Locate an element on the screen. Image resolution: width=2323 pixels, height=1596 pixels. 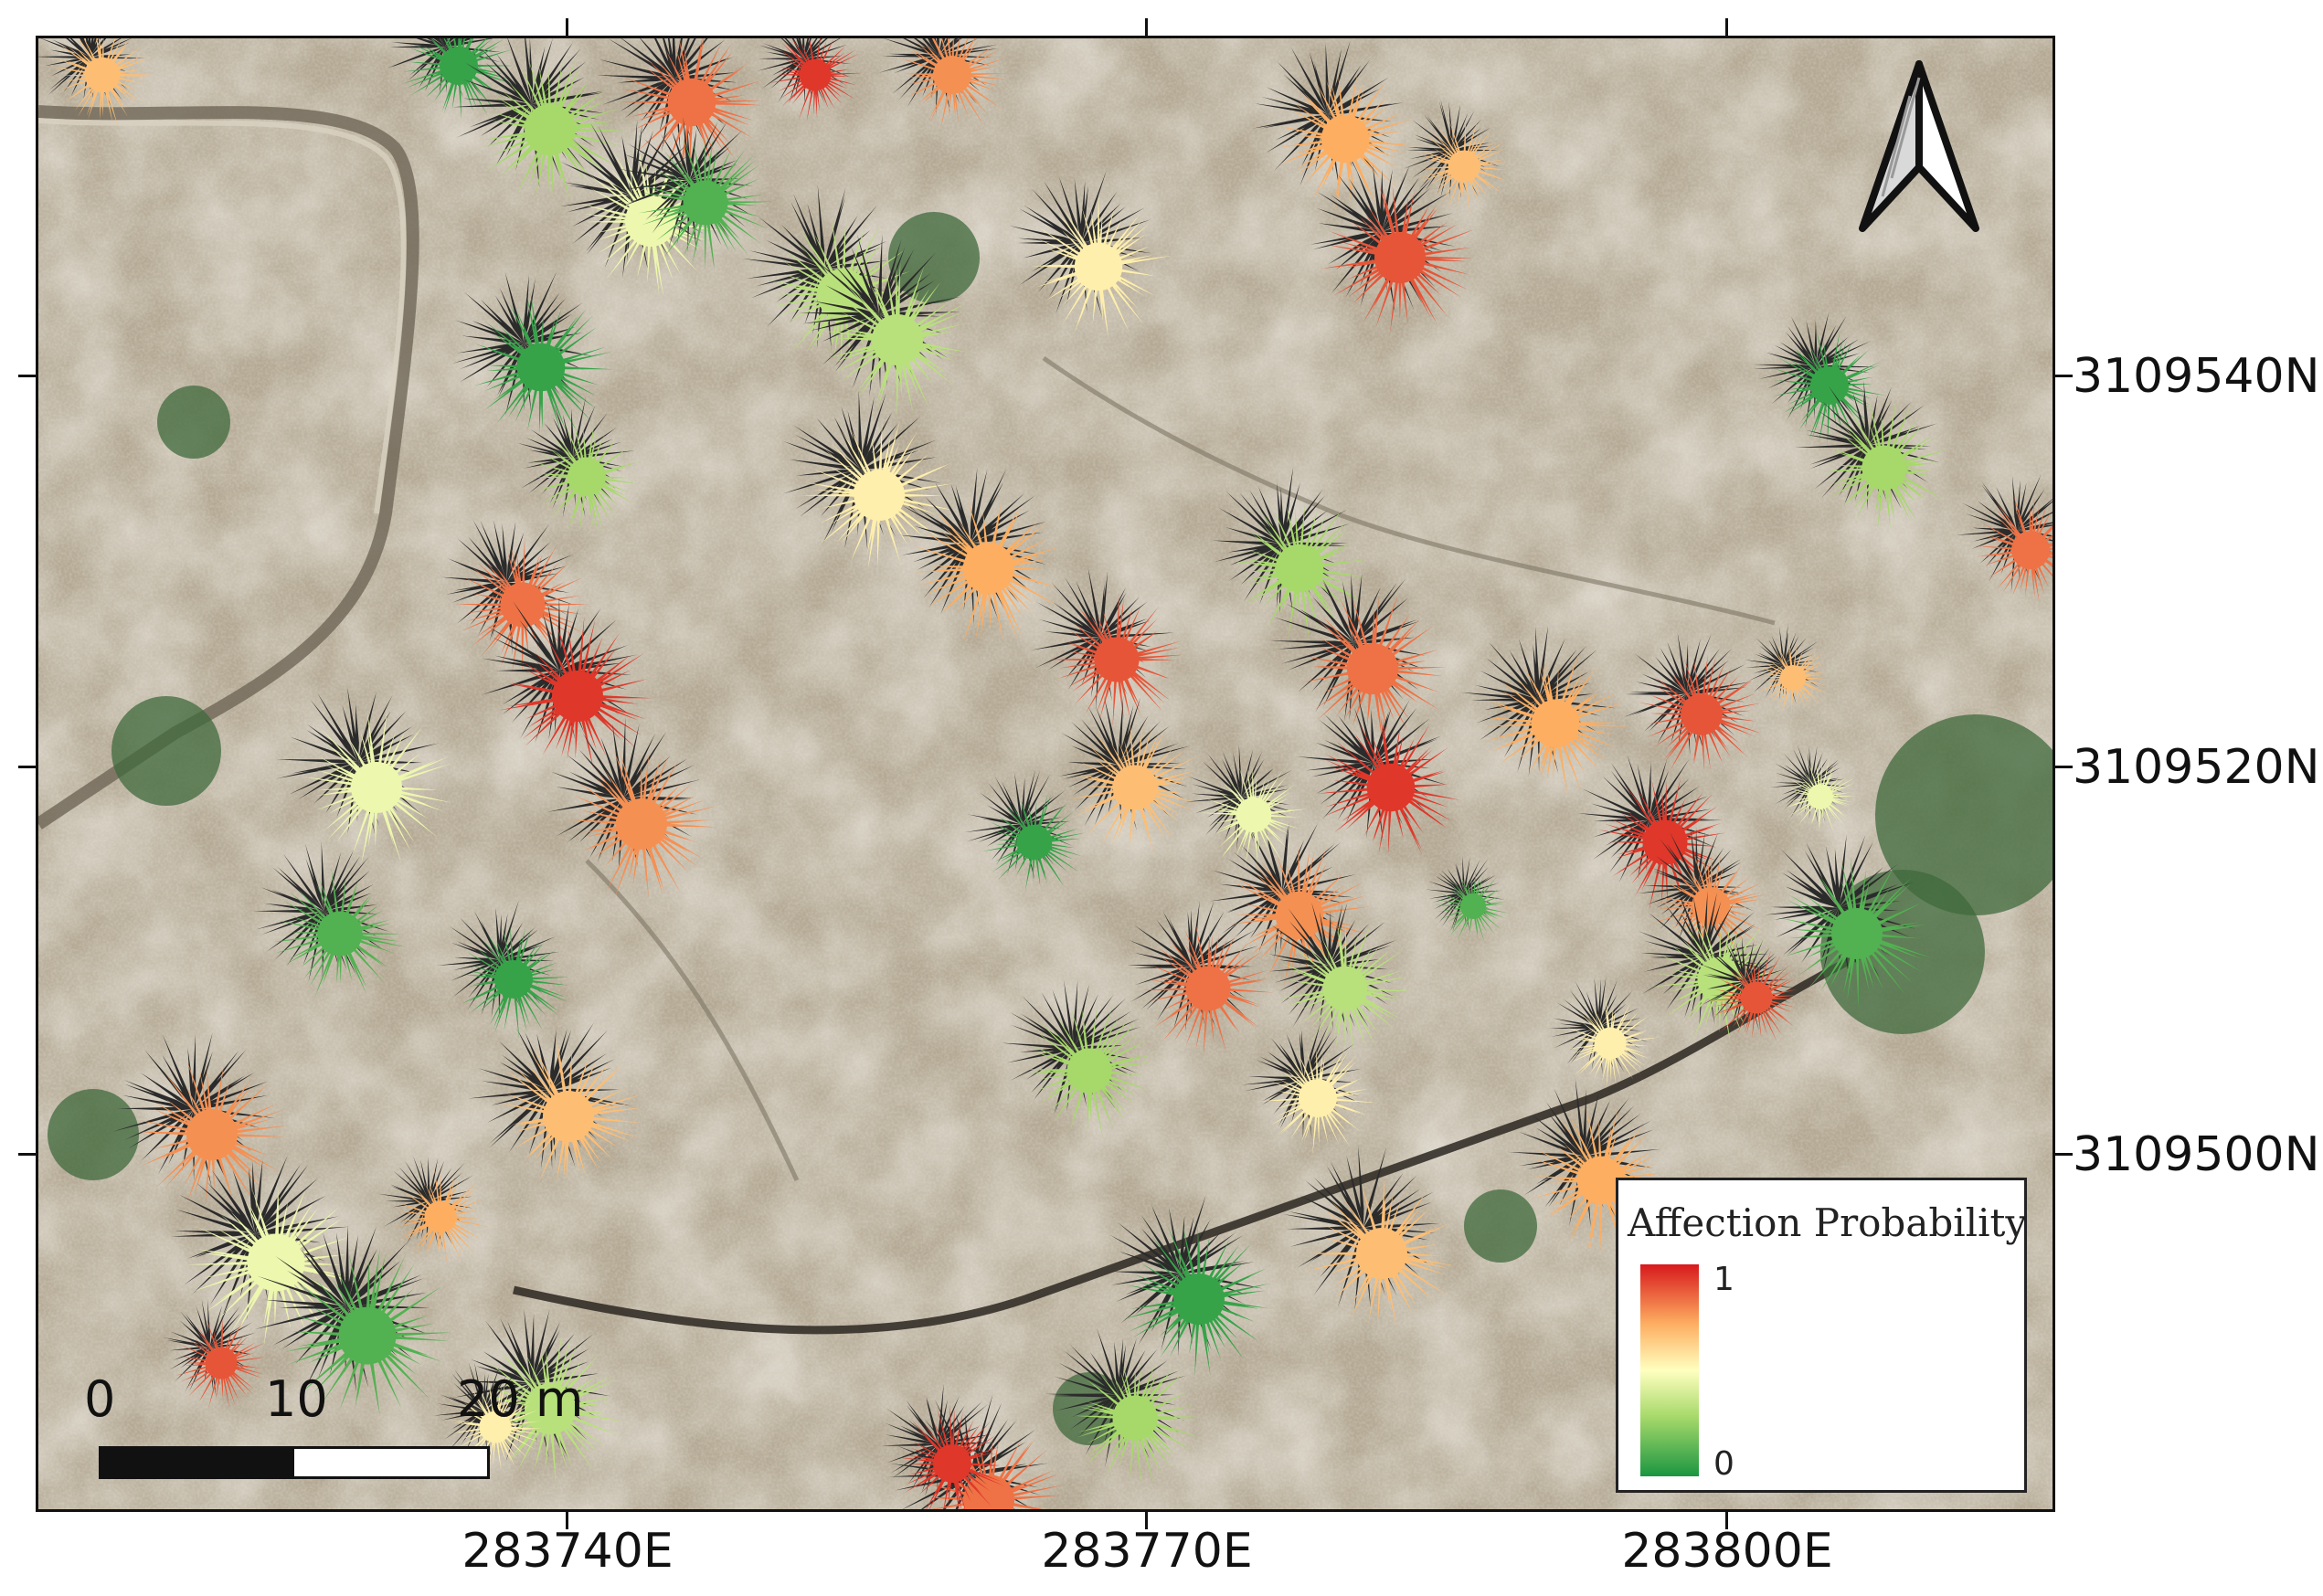
scale-bar is located at coordinates (294, 1462).